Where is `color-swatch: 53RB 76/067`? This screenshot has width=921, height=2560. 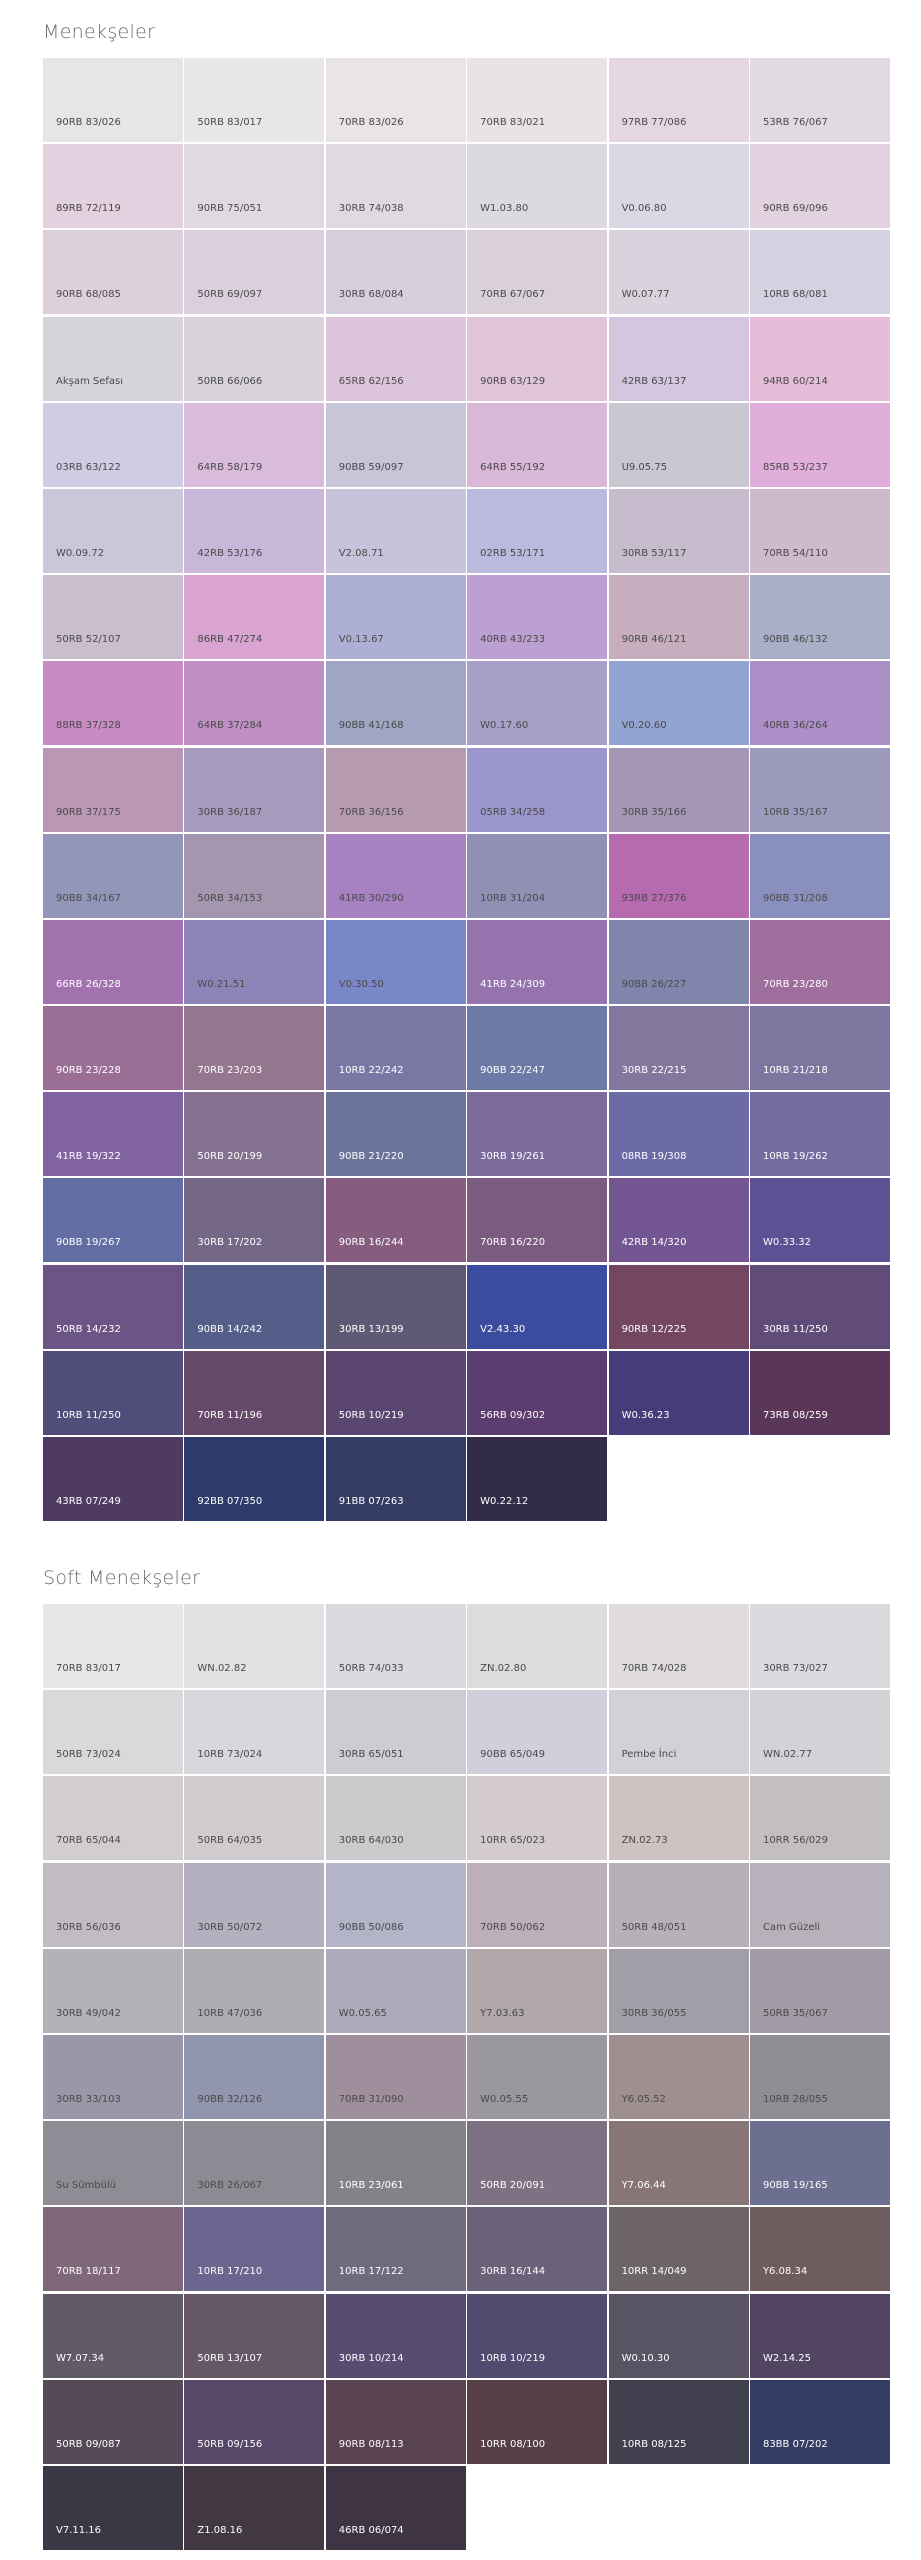
color-swatch: 53RB 76/067 is located at coordinates (819, 100).